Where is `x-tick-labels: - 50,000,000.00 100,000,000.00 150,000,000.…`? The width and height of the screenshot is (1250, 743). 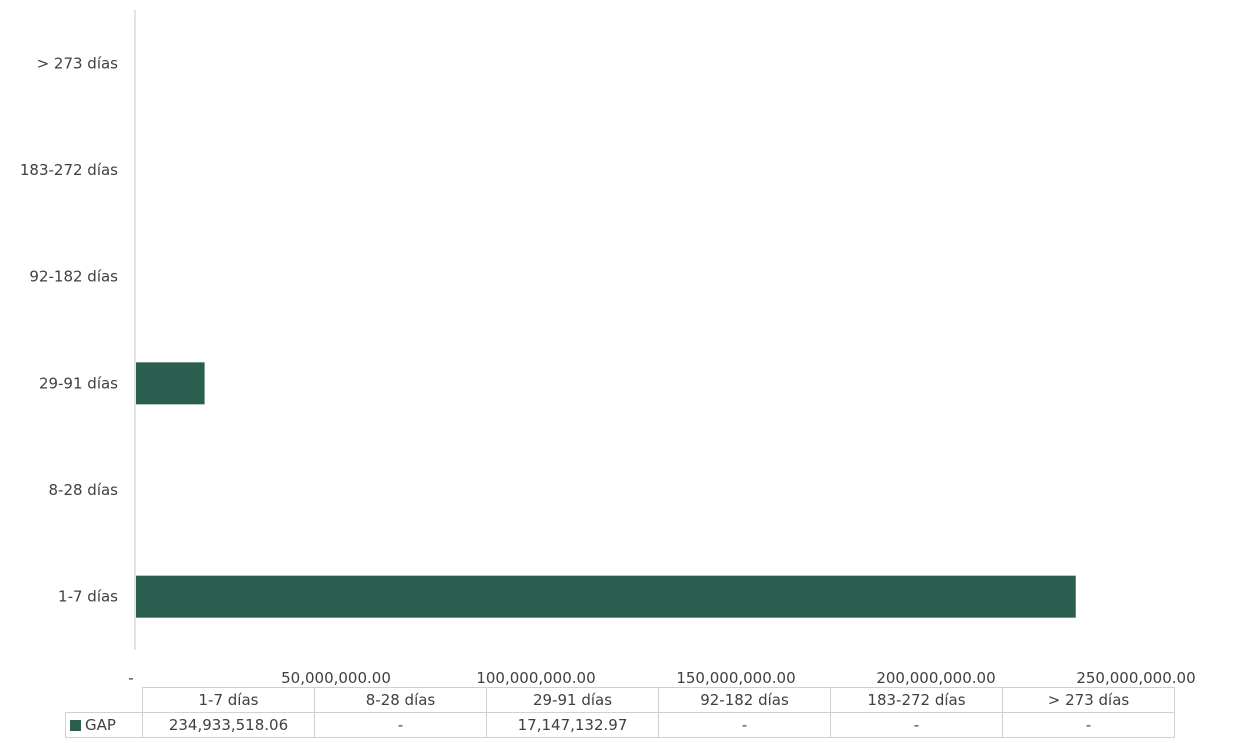
x-tick-labels: - 50,000,000.00 100,000,000.00 150,000,000.… is located at coordinates (661, 678).